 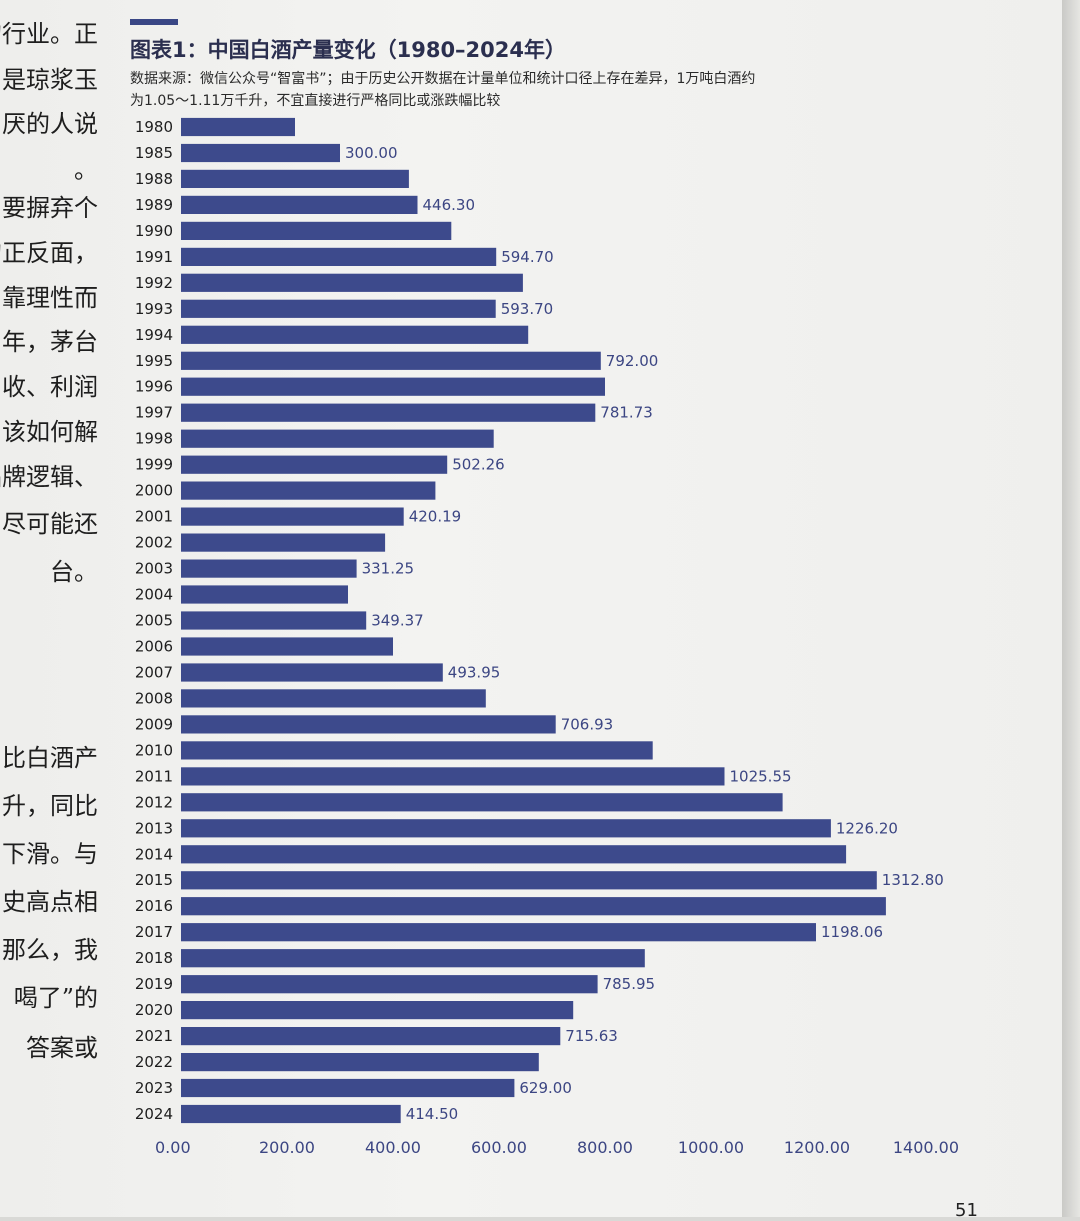 What do you see at coordinates (154, 335) in the screenshot?
I see `year-label: 1994` at bounding box center [154, 335].